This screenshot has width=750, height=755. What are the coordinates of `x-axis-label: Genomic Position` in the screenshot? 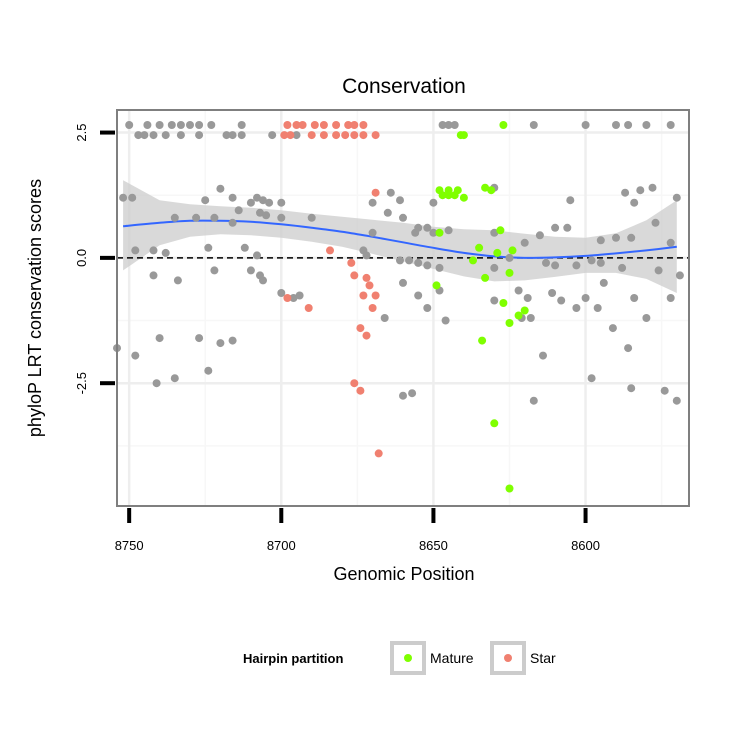 It's located at (403, 574).